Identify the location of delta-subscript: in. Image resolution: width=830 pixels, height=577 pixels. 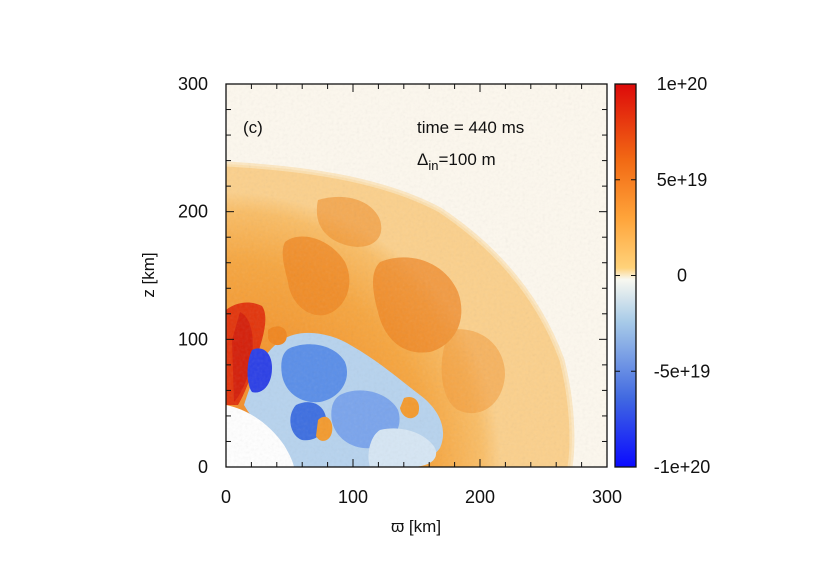
(433, 165).